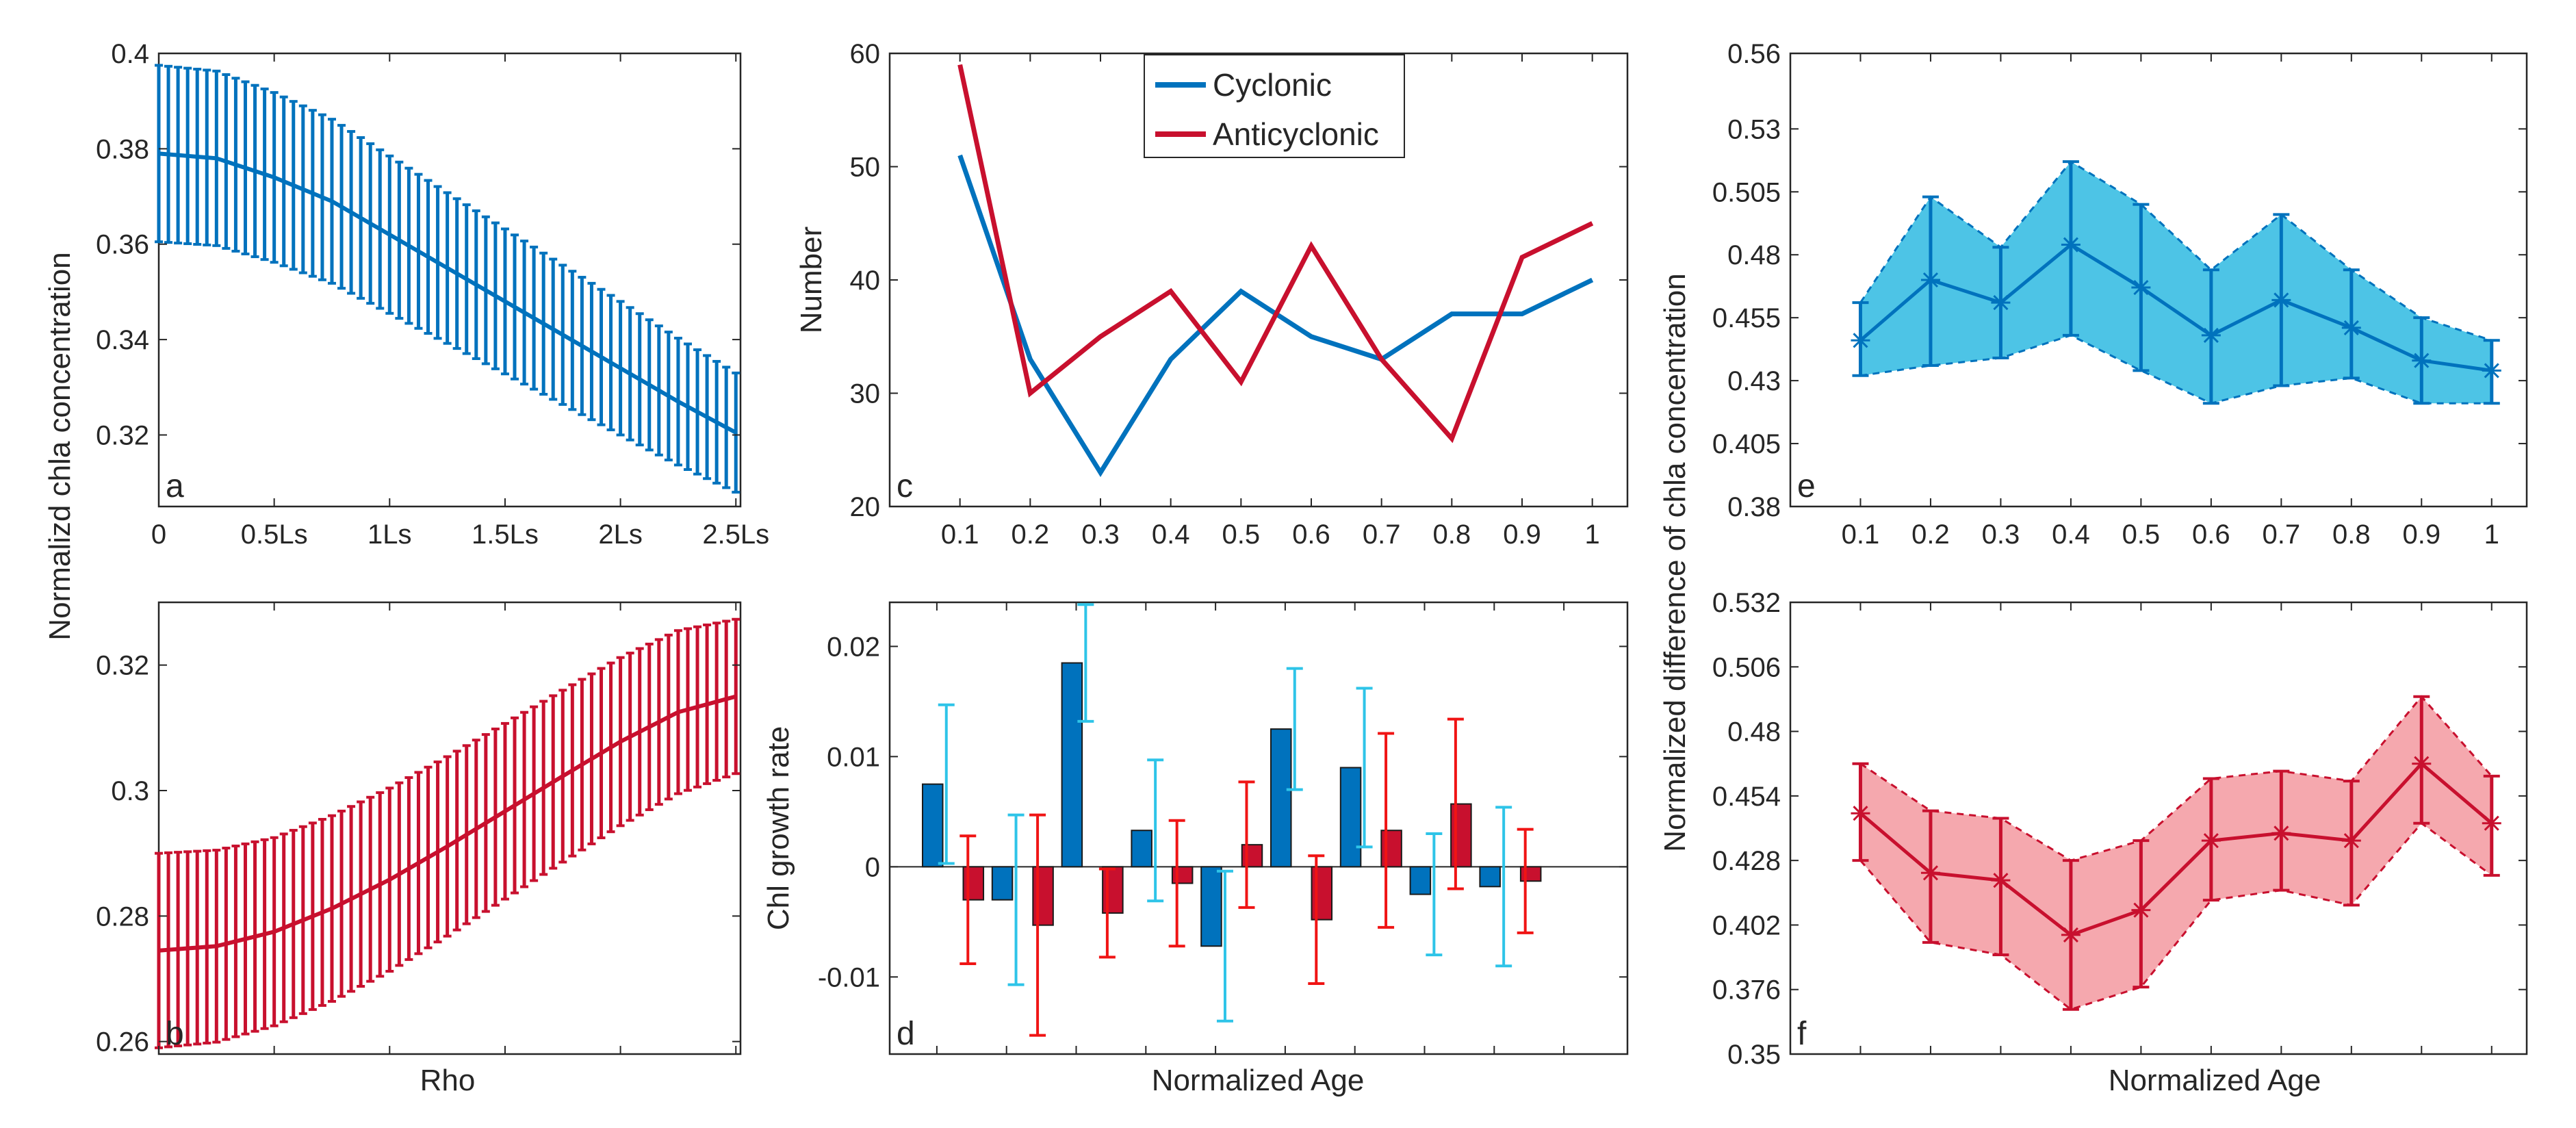 The width and height of the screenshot is (2576, 1128). Describe the element at coordinates (1275, 254) in the screenshot. I see `series-line-anticyclonic` at that location.